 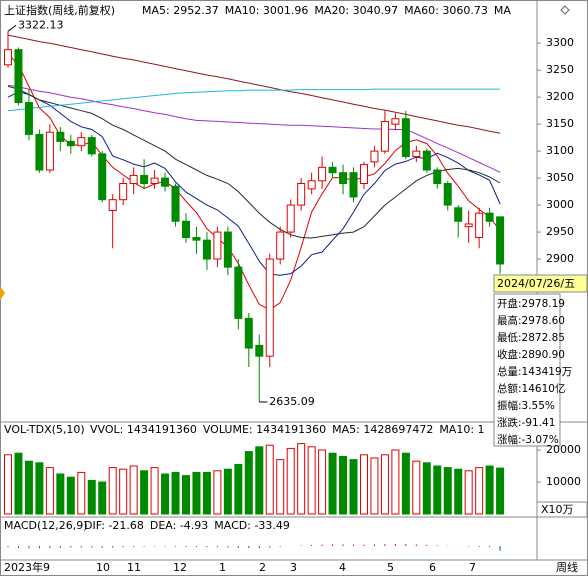 I want to click on volume-unit: X10万, so click(x=557, y=509).